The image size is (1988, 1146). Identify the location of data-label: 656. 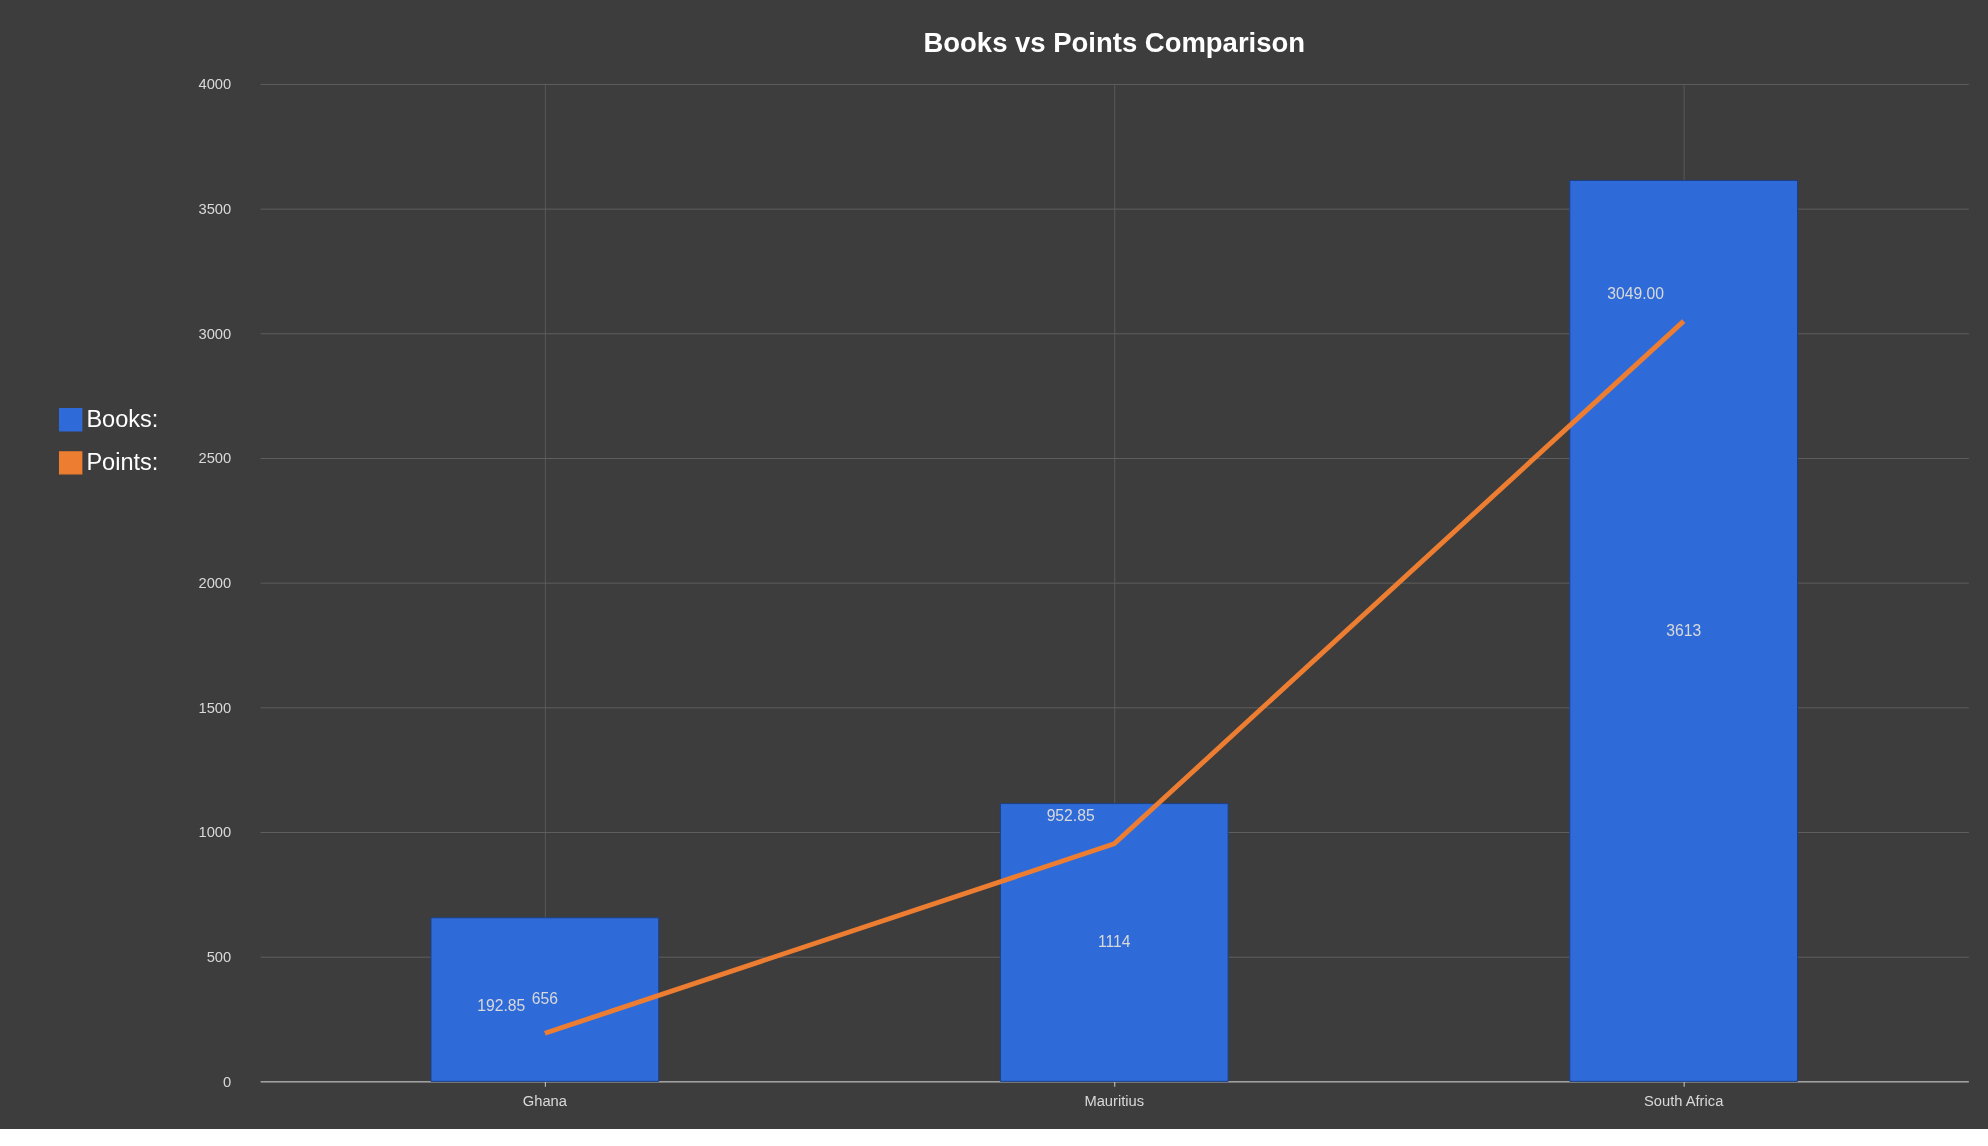
(545, 999).